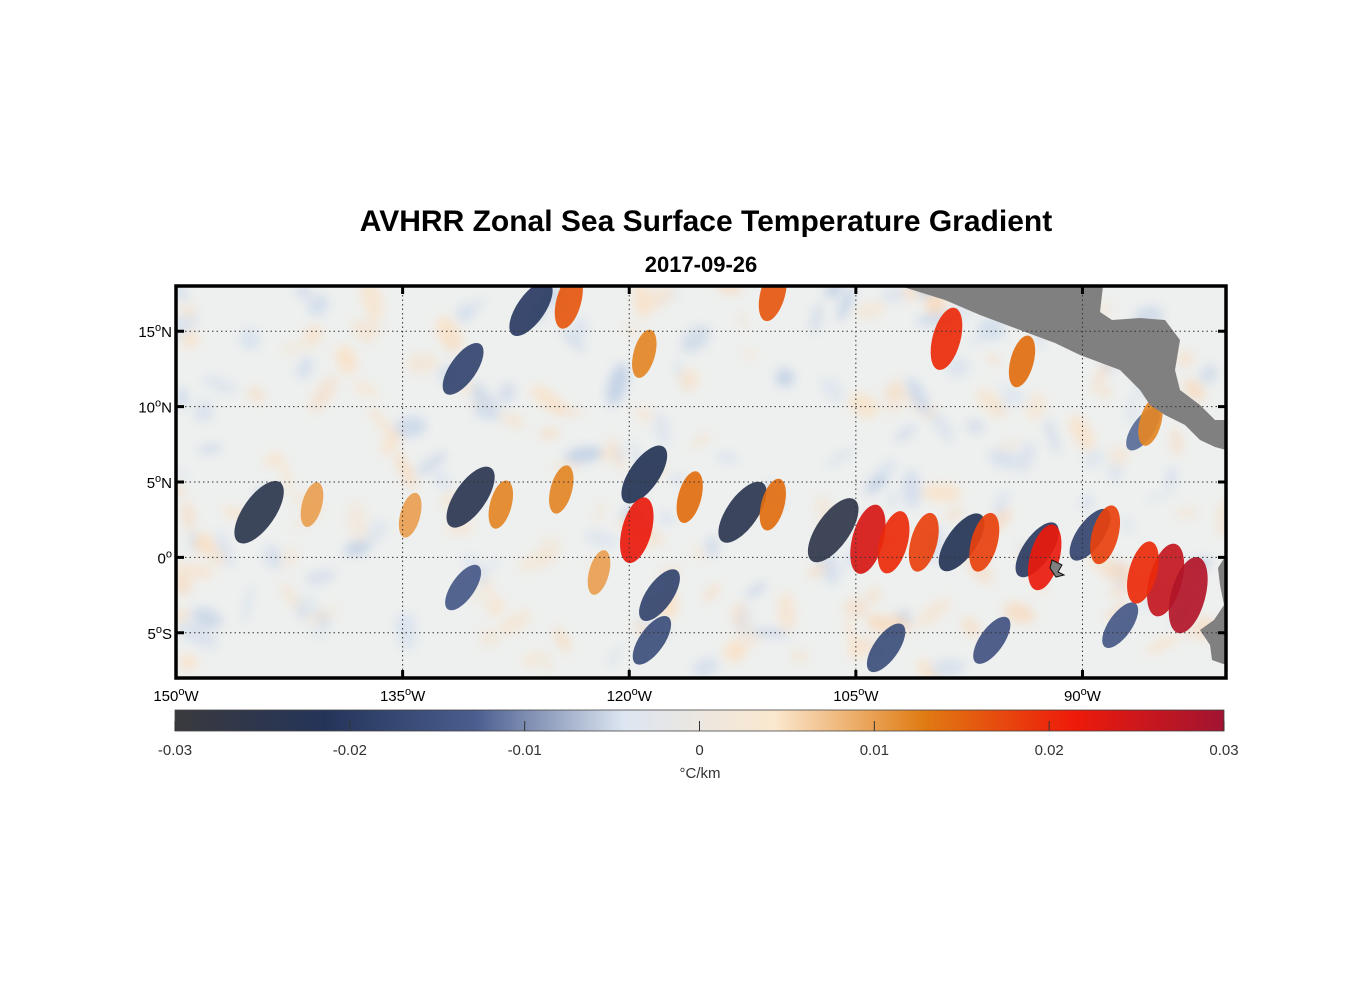 The width and height of the screenshot is (1356, 1000). What do you see at coordinates (1063, 475) in the screenshot?
I see `land` at bounding box center [1063, 475].